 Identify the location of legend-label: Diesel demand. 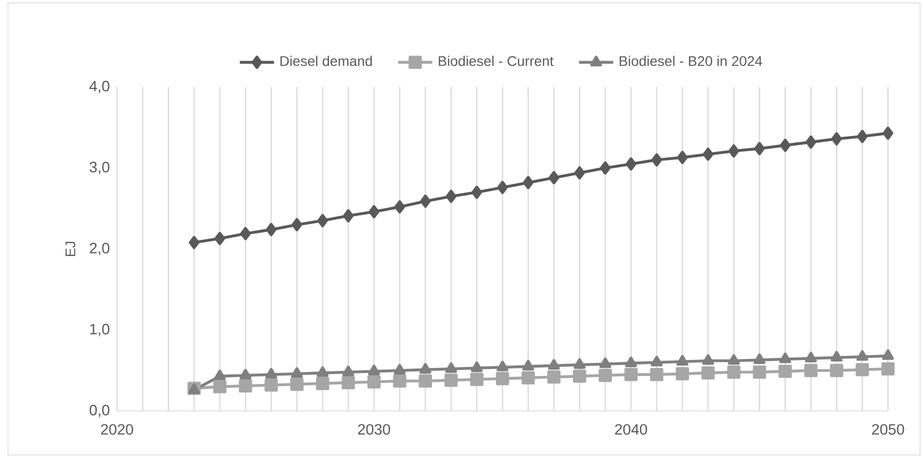
(326, 61).